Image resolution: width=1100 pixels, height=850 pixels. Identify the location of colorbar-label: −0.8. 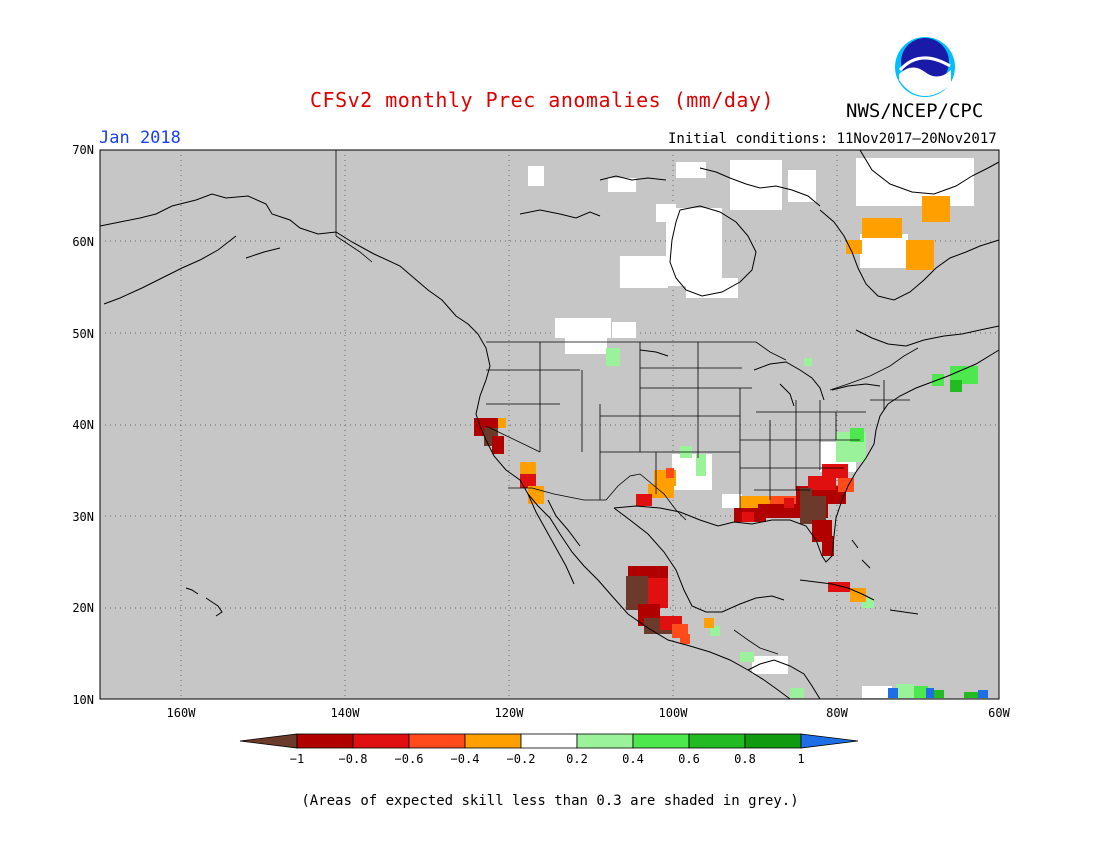
(353, 759).